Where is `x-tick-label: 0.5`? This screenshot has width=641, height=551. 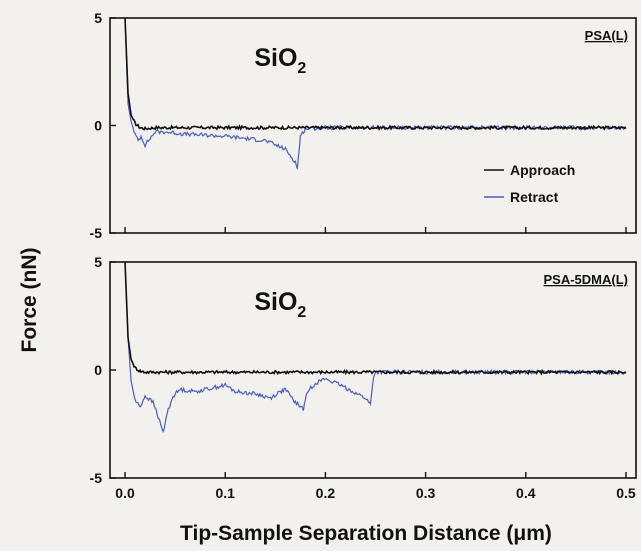 x-tick-label: 0.5 is located at coordinates (626, 493).